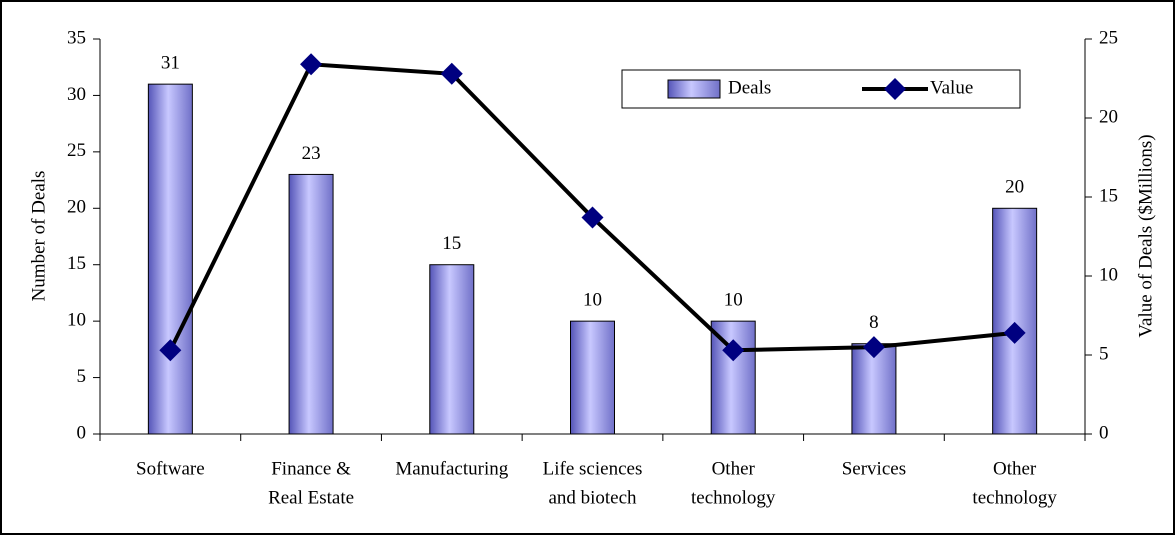  I want to click on legend-label: Deals, so click(749, 87).